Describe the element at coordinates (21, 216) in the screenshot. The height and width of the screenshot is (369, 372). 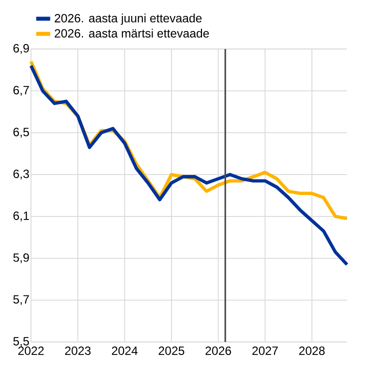
I see `y-tick-label: 6,1` at that location.